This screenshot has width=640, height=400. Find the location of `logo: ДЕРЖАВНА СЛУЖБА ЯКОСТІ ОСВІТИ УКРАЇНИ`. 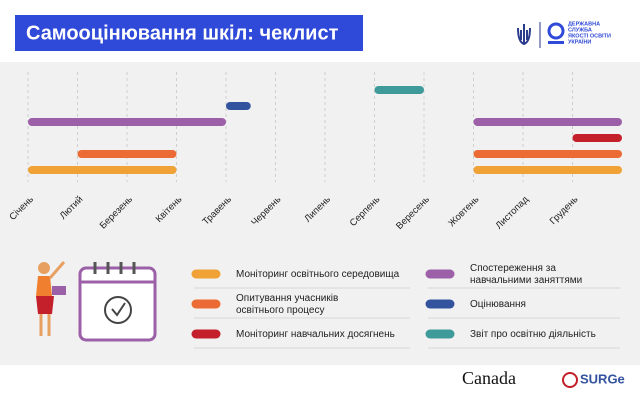

logo: ДЕРЖАВНА СЛУЖБА ЯКОСТІ ОСВІТИ УКРАЇНИ is located at coordinates (564, 34).